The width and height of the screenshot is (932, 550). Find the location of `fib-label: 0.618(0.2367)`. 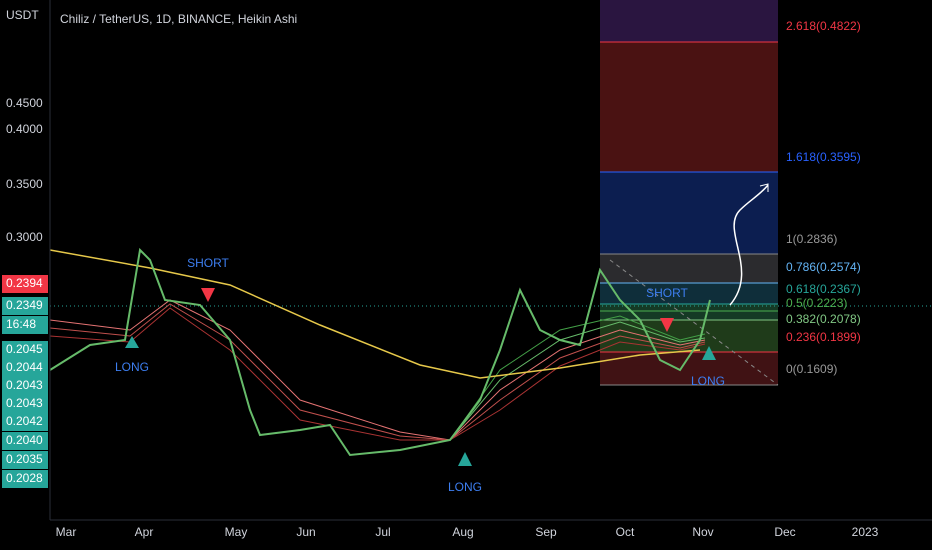

fib-label: 0.618(0.2367) is located at coordinates (823, 289).